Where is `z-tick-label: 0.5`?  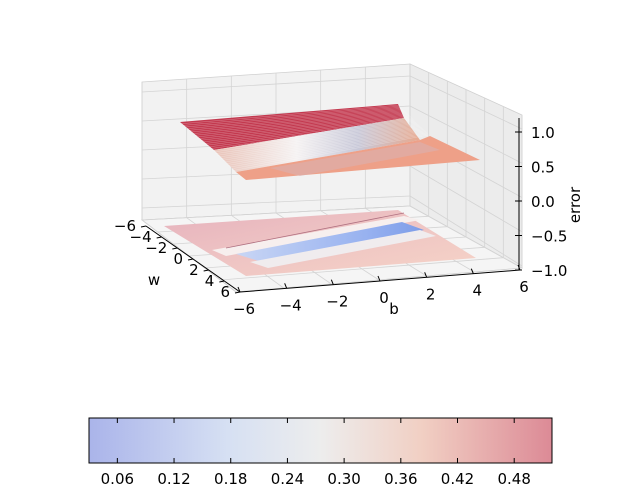
z-tick-label: 0.5 is located at coordinates (543, 168).